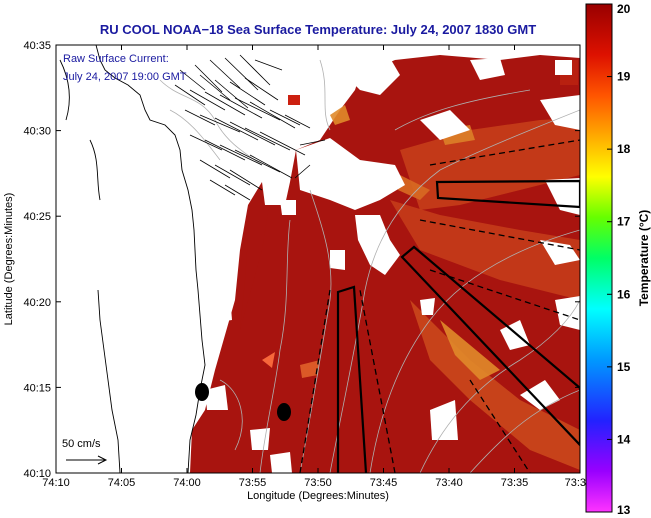  What do you see at coordinates (624, 9) in the screenshot?
I see `colorbar-tick-label: 20` at bounding box center [624, 9].